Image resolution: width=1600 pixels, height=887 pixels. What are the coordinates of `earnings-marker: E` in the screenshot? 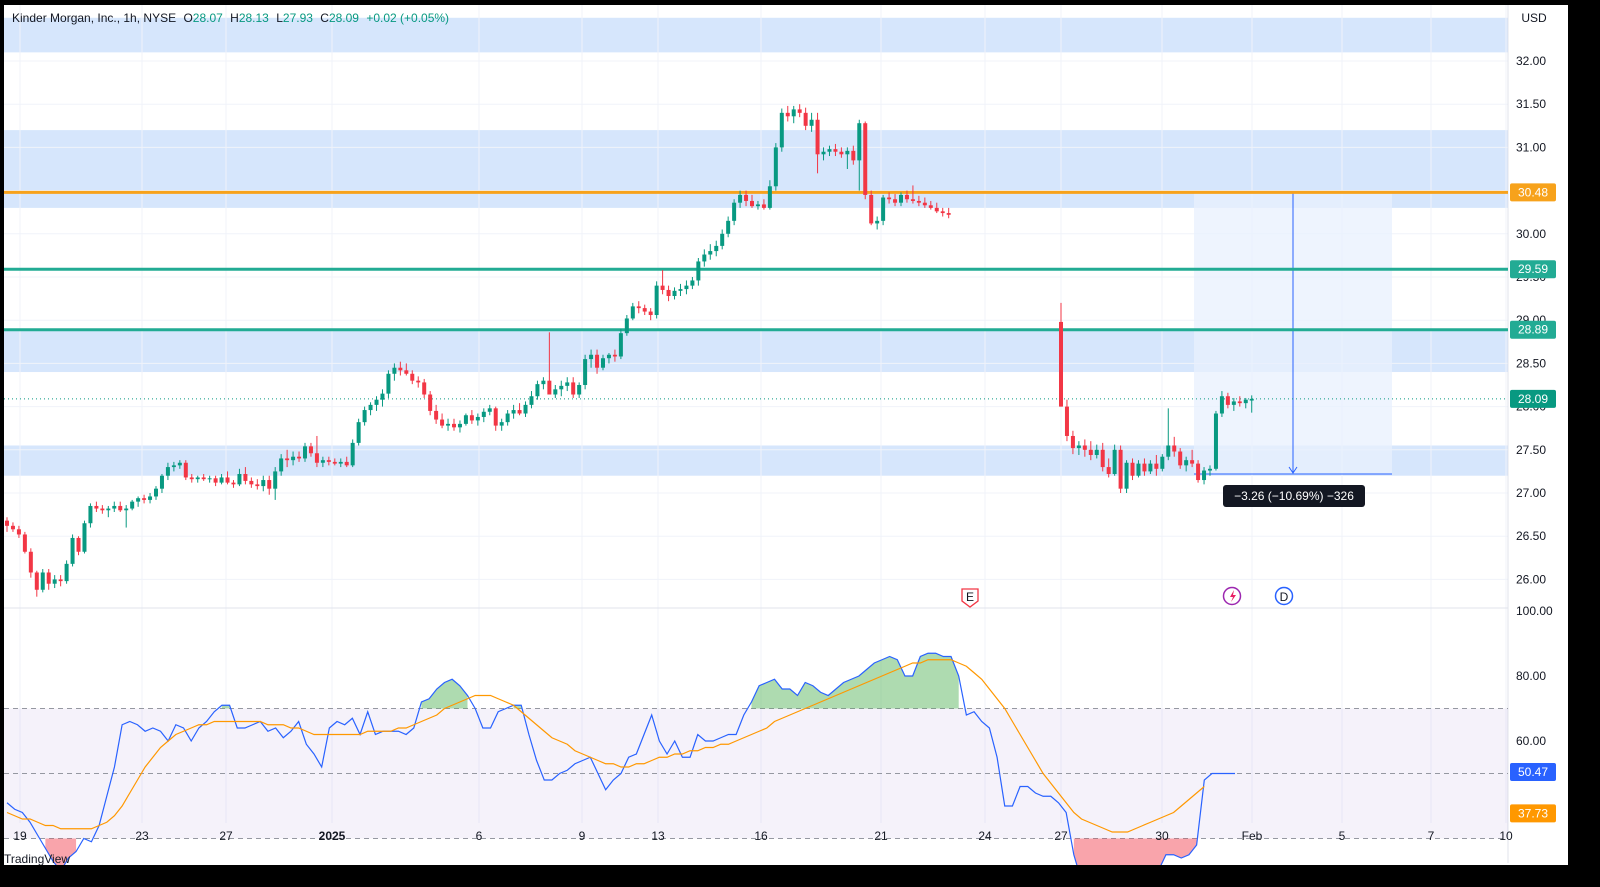 It's located at (970, 597).